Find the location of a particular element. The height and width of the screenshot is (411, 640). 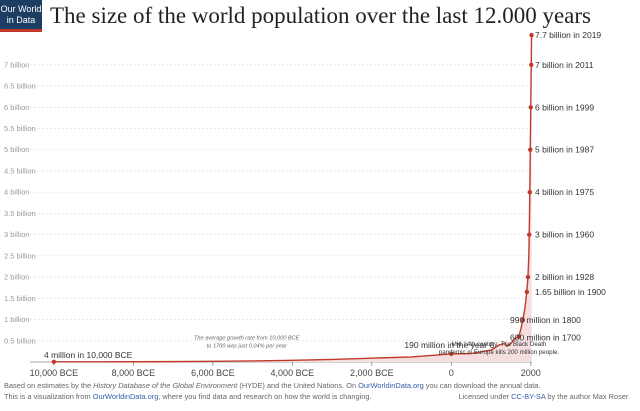

license-link: CC-BY-SA is located at coordinates (528, 396).